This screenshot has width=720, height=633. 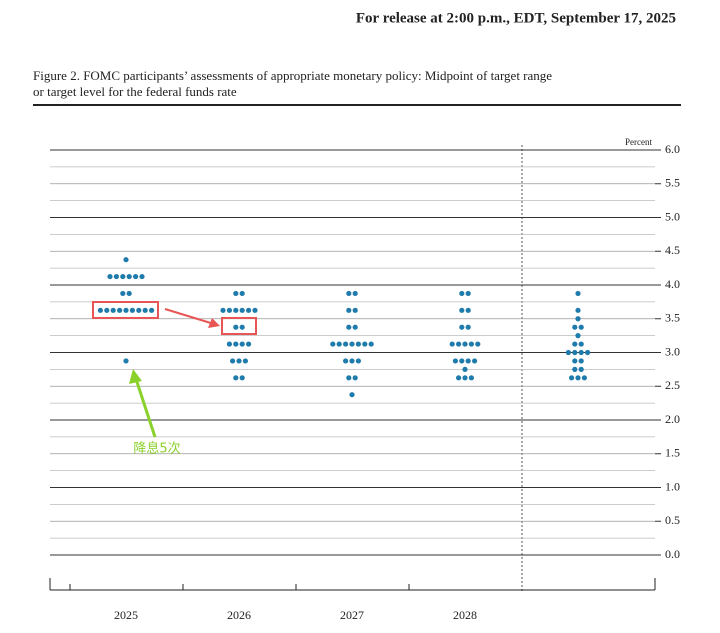 I want to click on annotation: 降息5次, so click(x=156, y=449).